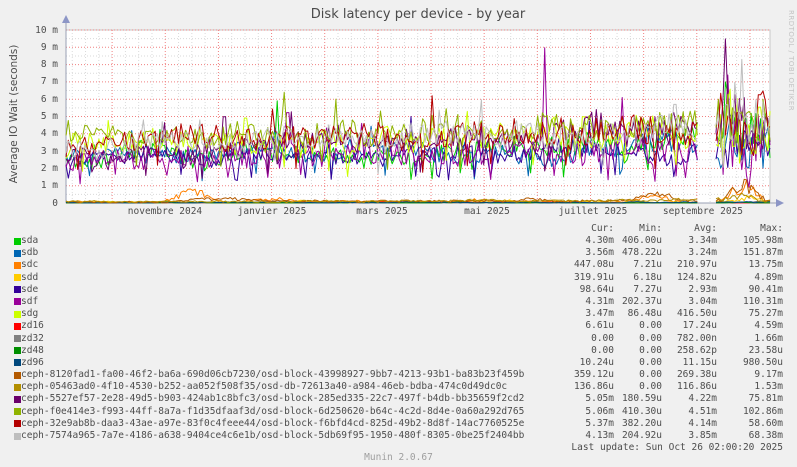 The height and width of the screenshot is (467, 797). What do you see at coordinates (398, 278) in the screenshot?
I see `legend-row: sdd 319.91u 6.18u 124.82u 4.89m` at bounding box center [398, 278].